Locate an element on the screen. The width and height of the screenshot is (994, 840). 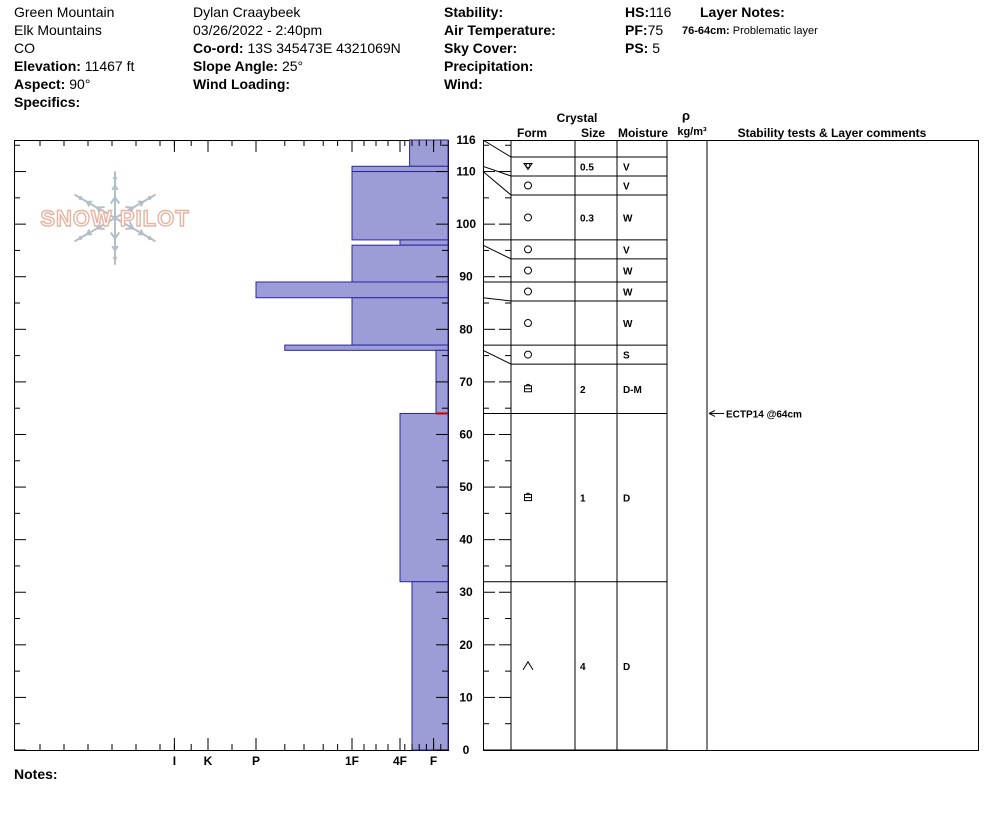
aspect: Aspect: 90° is located at coordinates (52, 84).